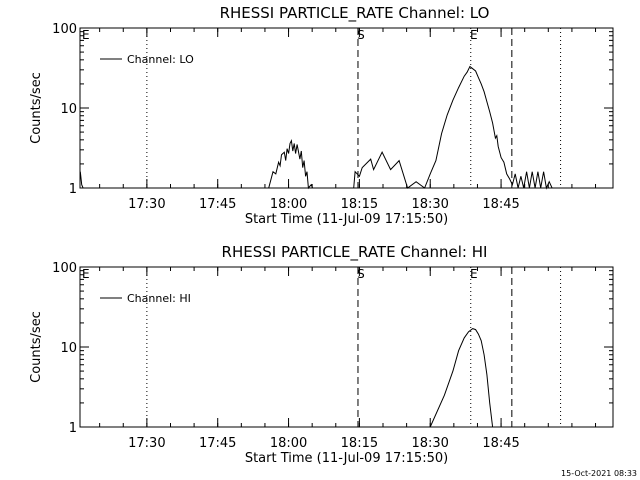 The height and width of the screenshot is (480, 640). I want to click on legend-label: Channel: HI, so click(159, 298).